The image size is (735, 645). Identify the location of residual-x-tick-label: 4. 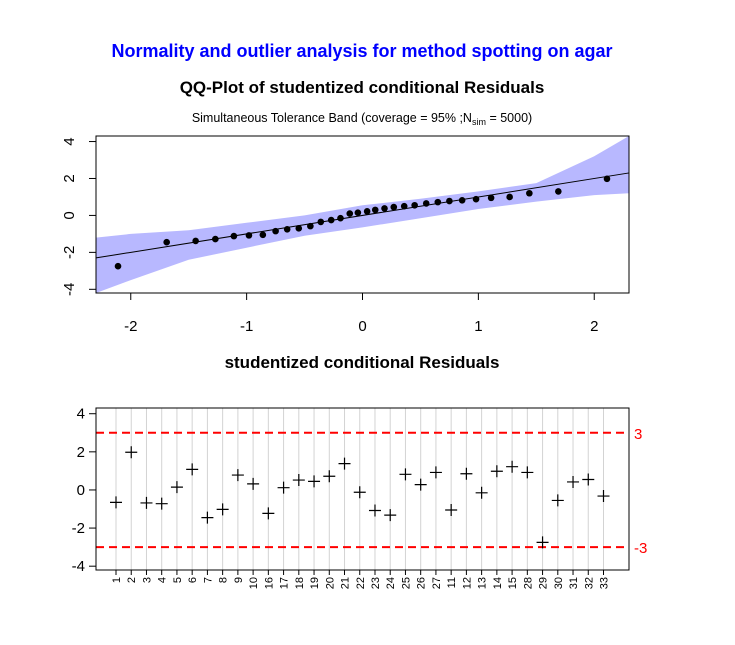
(163, 580).